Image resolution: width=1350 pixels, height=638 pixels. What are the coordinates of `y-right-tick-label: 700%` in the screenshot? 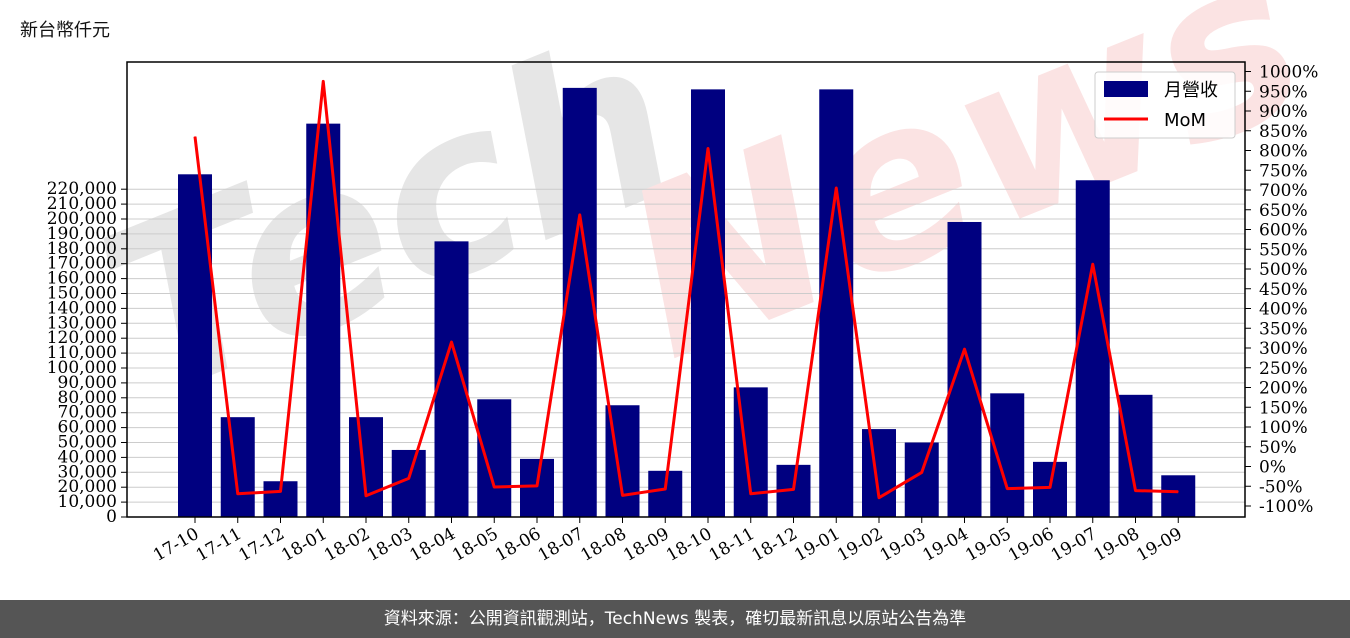 It's located at (1283, 191).